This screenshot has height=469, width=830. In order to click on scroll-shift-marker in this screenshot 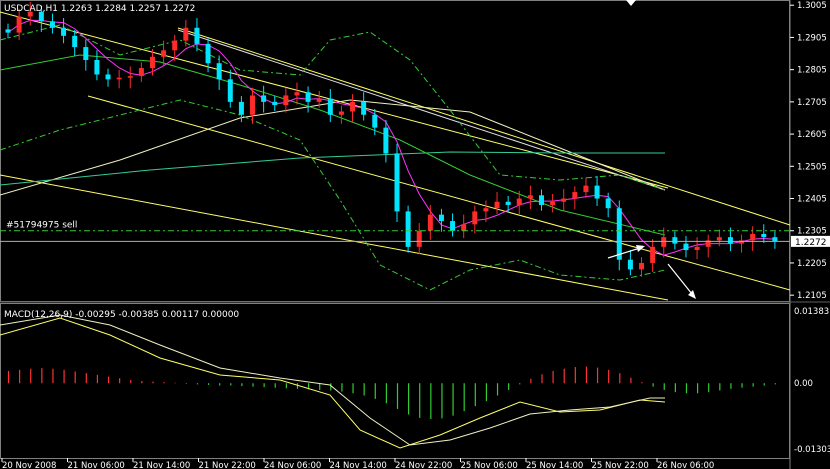, I will do `click(631, 3)`.